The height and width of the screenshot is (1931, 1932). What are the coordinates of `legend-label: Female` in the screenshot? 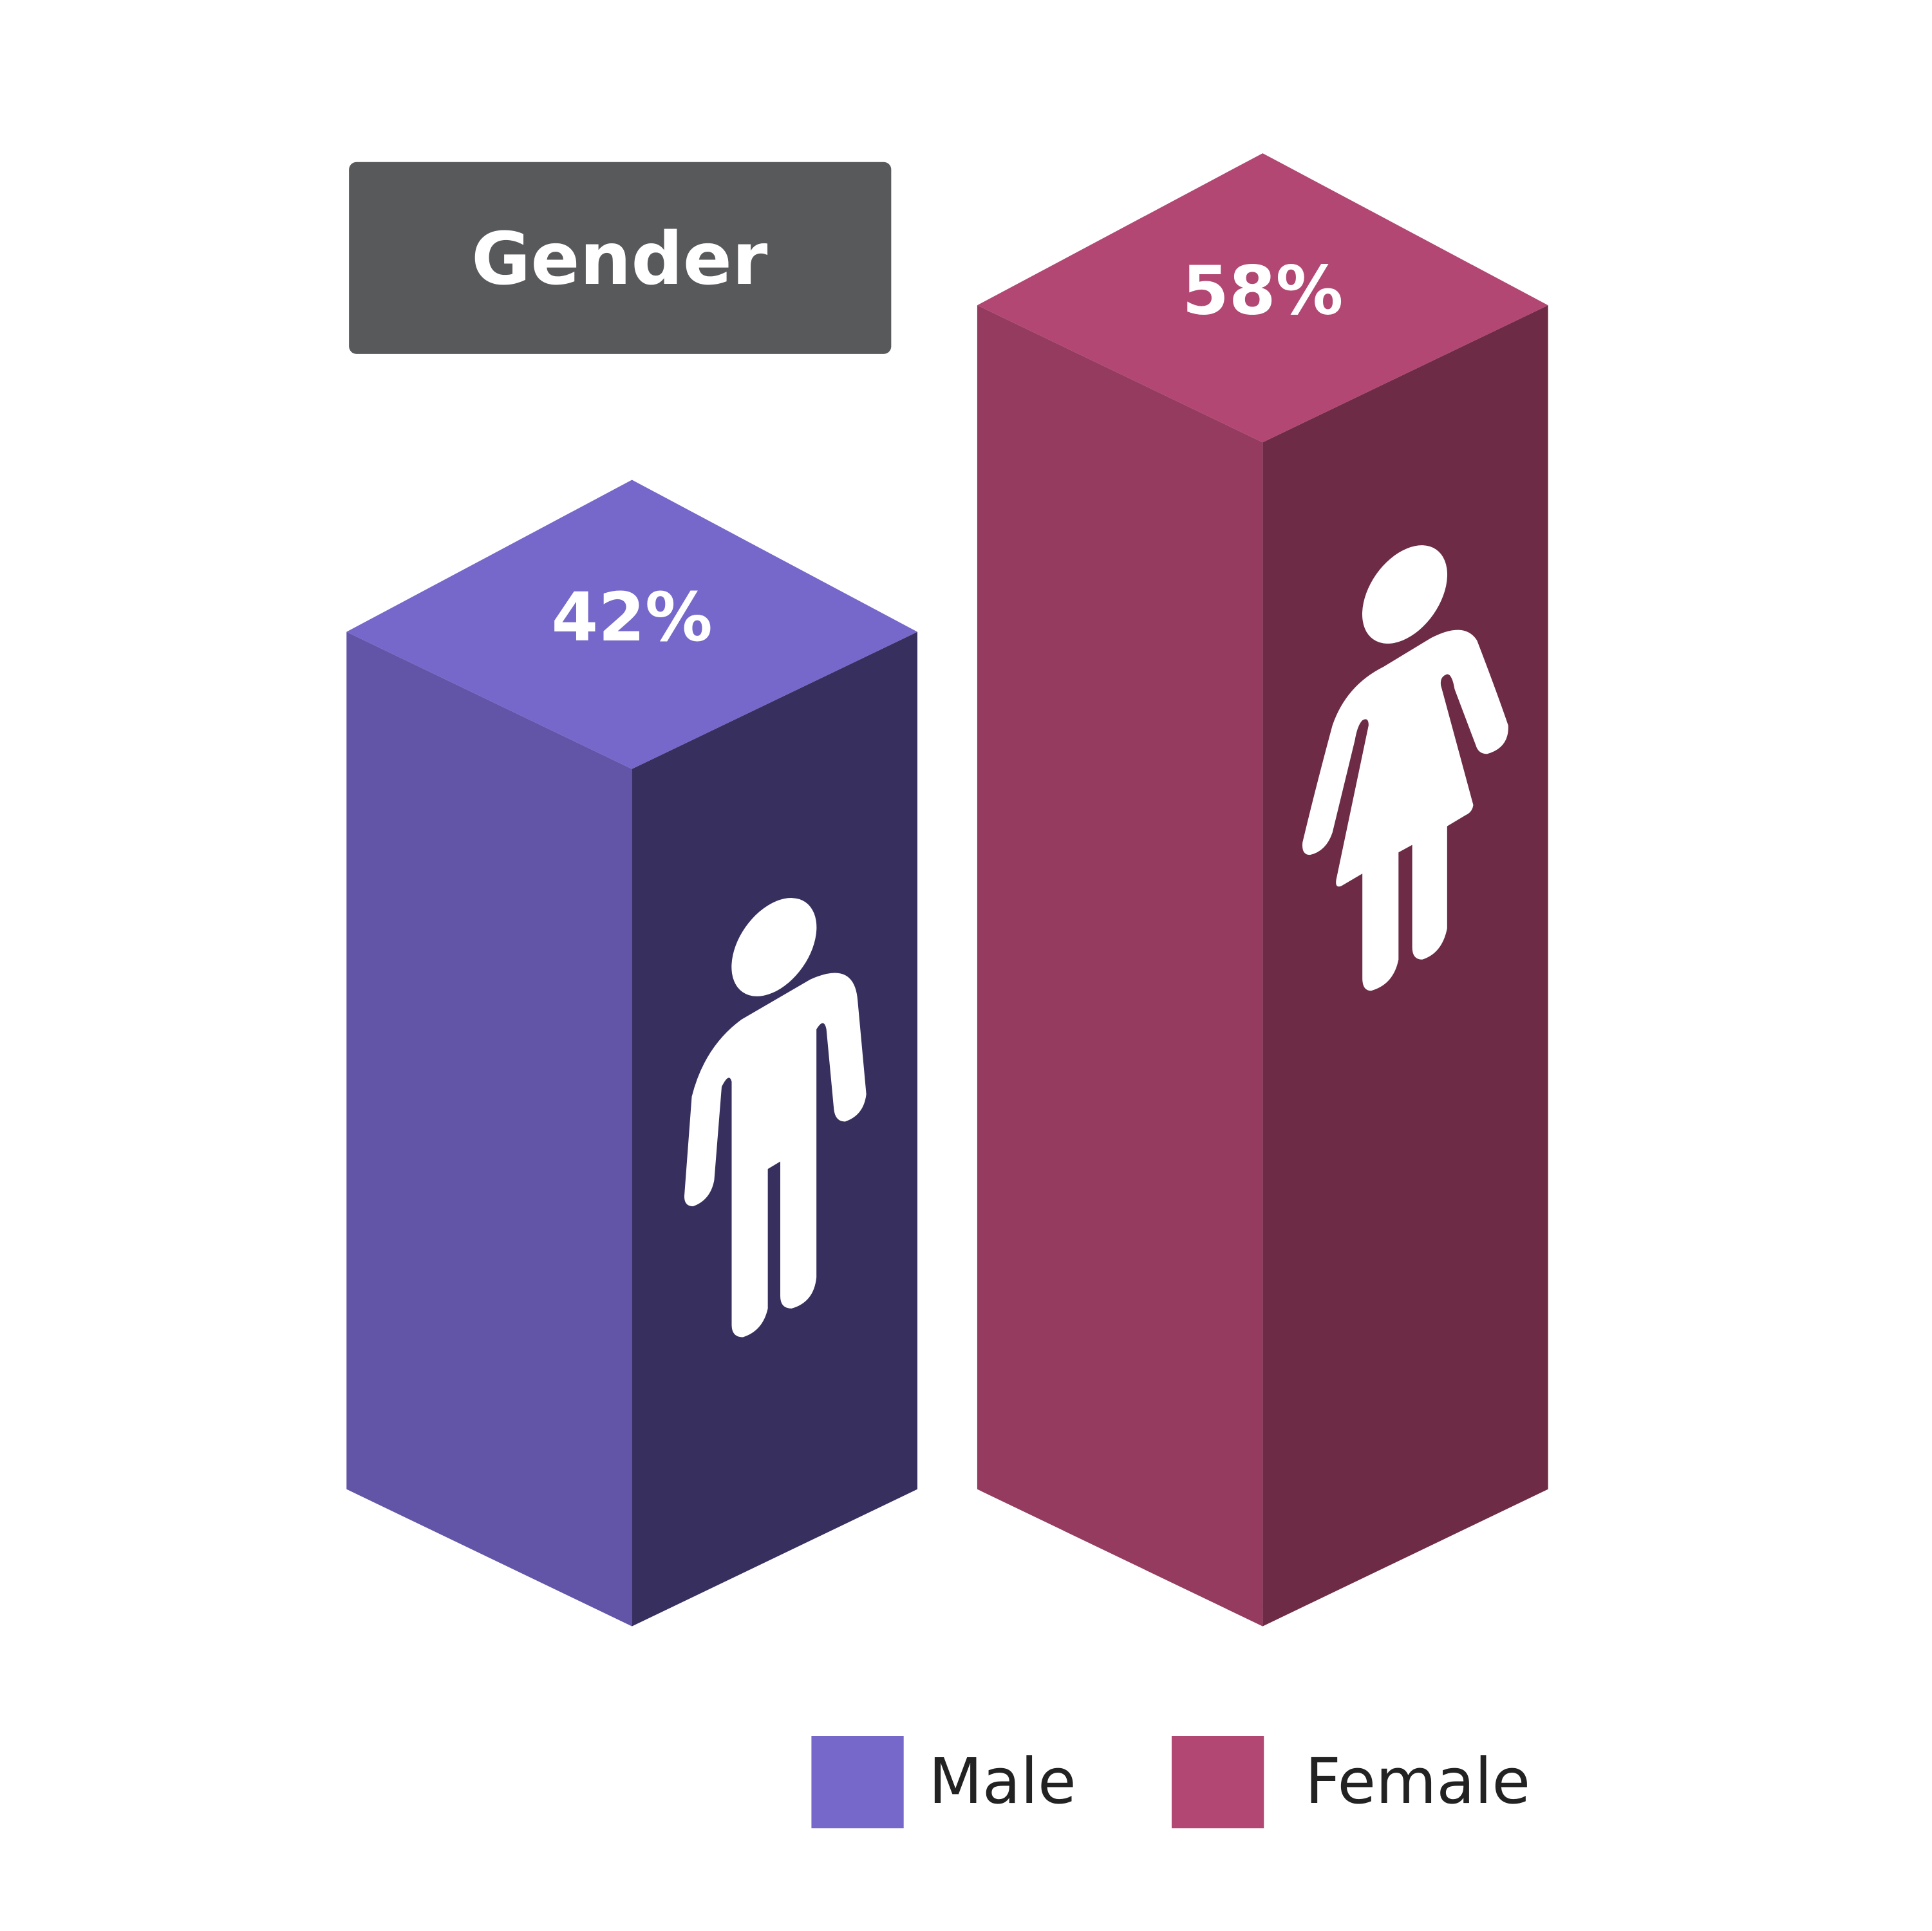 It's located at (1417, 1782).